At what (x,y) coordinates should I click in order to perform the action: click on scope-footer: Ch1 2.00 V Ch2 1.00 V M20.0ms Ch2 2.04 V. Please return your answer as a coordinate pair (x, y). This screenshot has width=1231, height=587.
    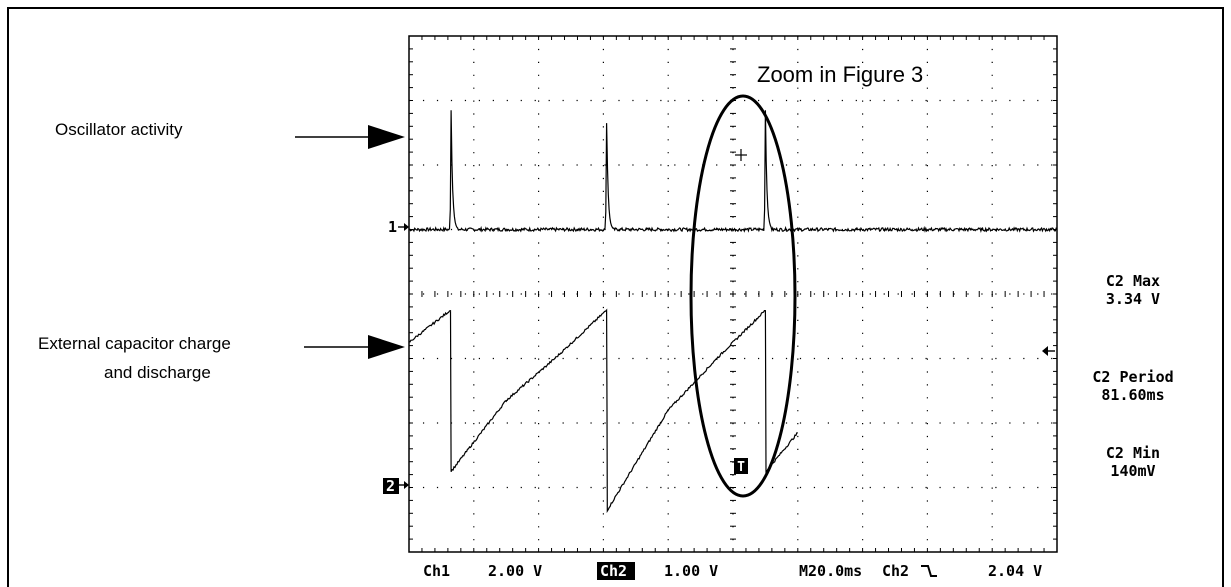
    Looking at the image, I should click on (732, 571).